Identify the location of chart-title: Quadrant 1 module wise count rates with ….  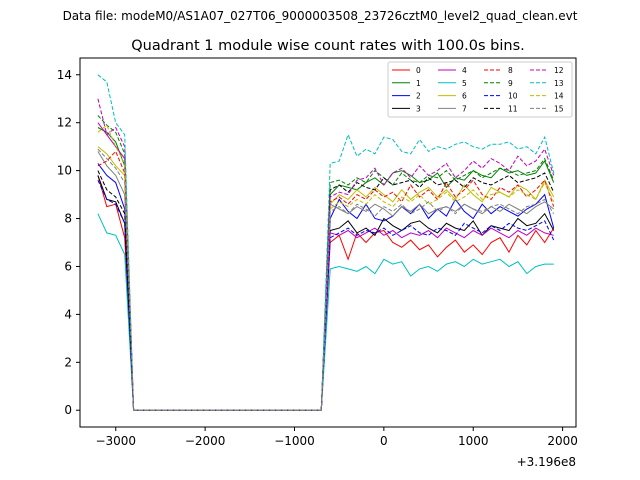
(328, 46).